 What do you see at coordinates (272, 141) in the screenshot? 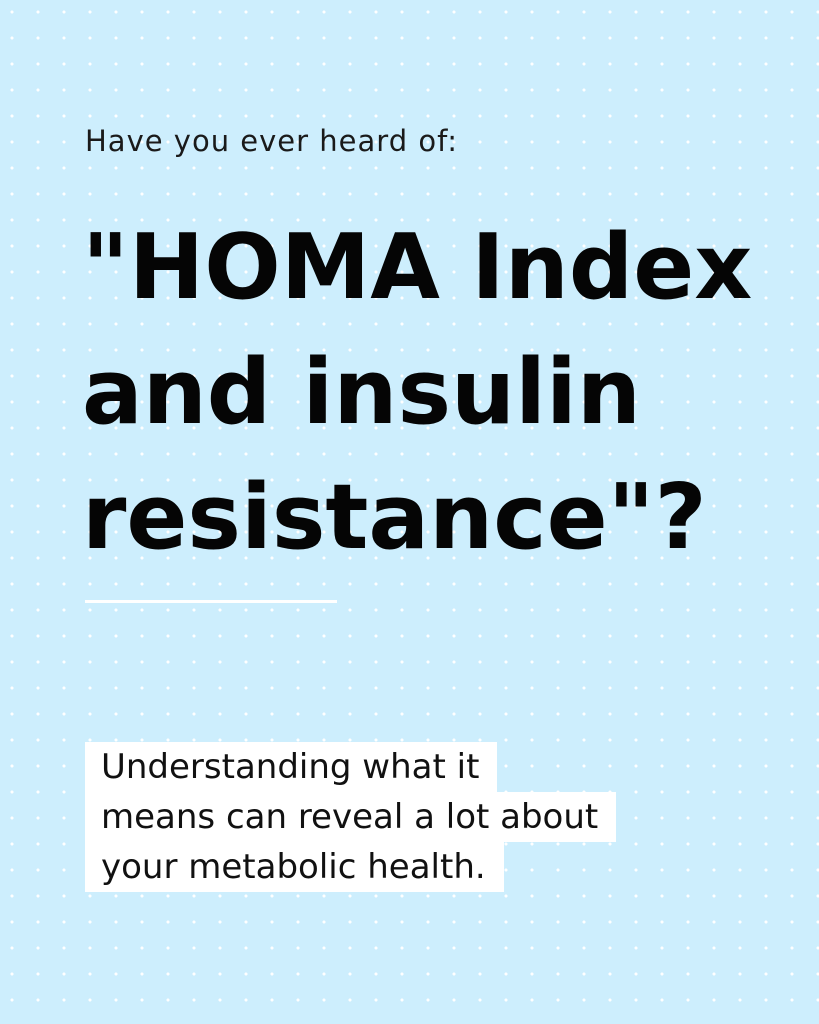
I see `kicker-text: Have you ever heard of:` at bounding box center [272, 141].